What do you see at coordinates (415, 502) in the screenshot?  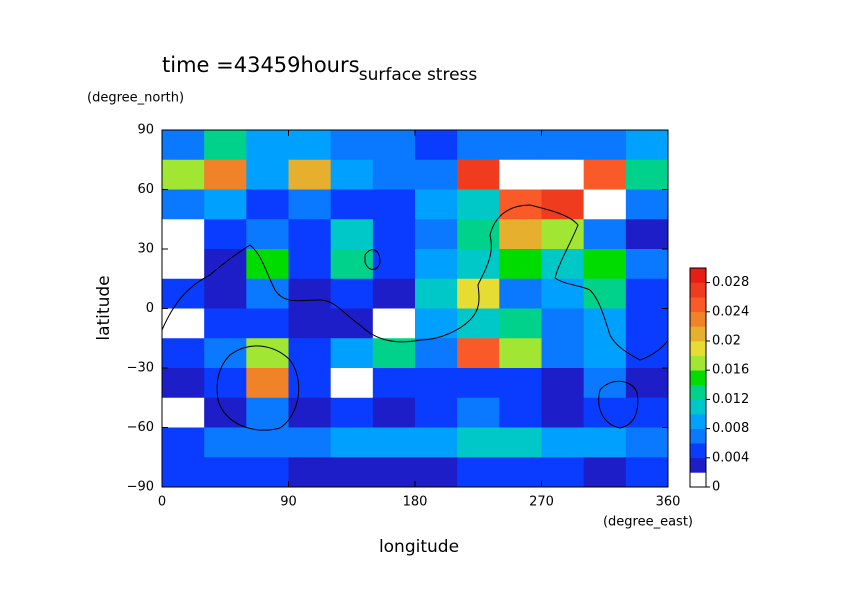 I see `x-tick-label: 180` at bounding box center [415, 502].